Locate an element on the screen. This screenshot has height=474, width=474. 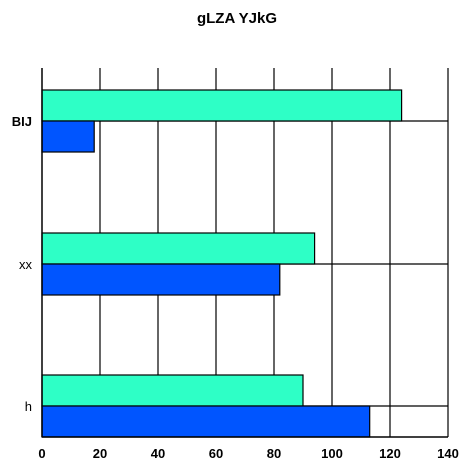
y-tick-label-h: h is located at coordinates (28, 406).